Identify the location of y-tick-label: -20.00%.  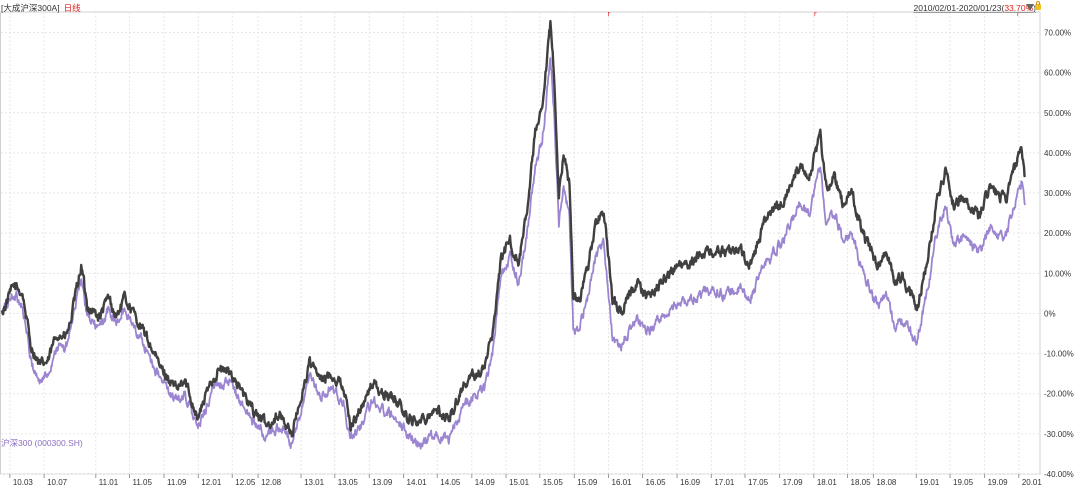
(1059, 394).